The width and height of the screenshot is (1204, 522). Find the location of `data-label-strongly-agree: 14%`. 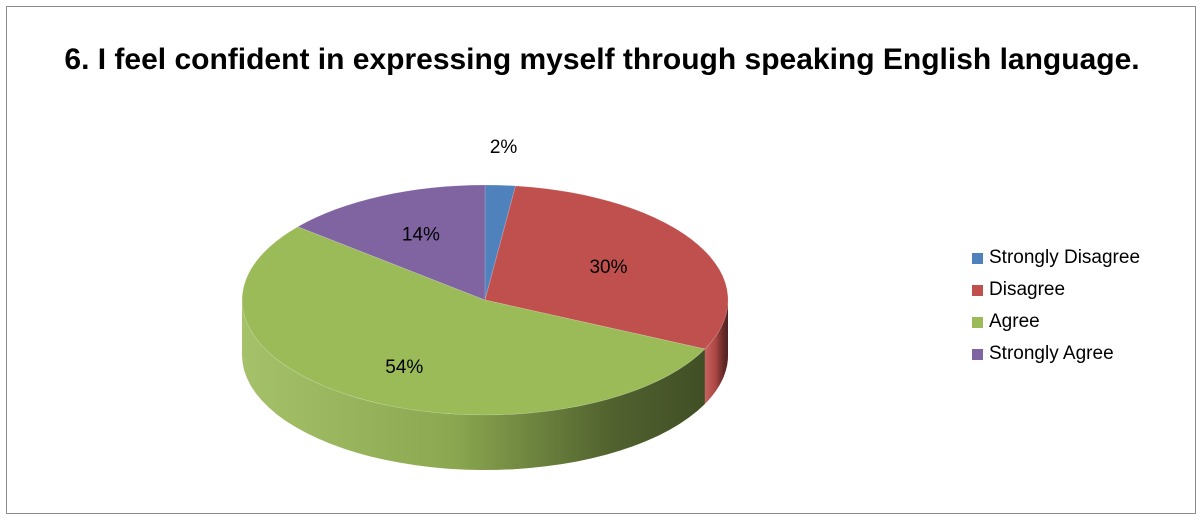

data-label-strongly-agree: 14% is located at coordinates (421, 235).